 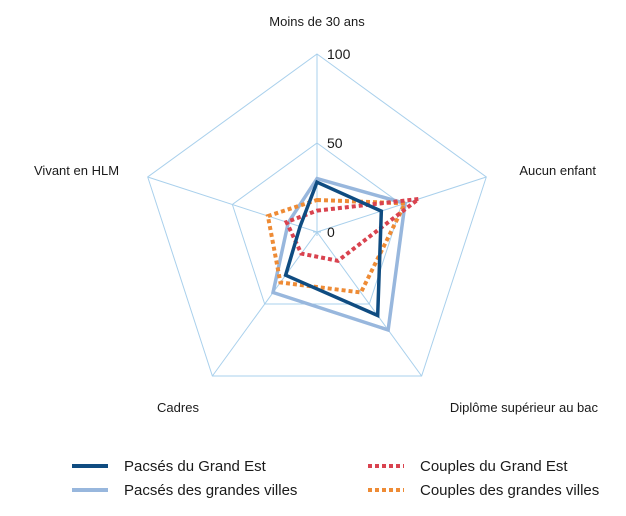 I want to click on spoke-vivant-en-hlm, so click(x=232, y=204).